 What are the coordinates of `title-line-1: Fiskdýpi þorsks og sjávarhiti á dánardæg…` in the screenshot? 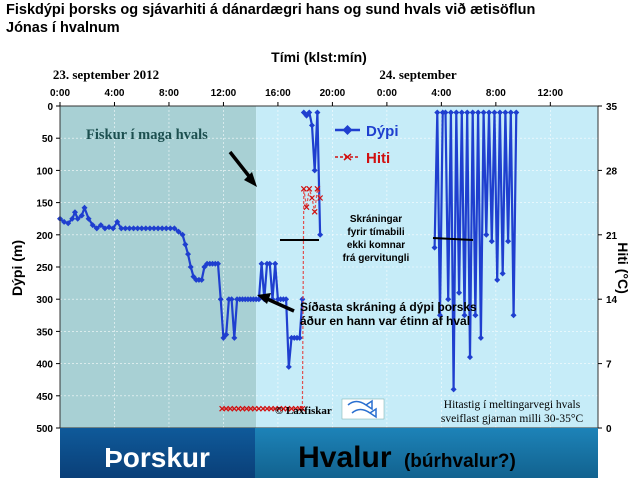 It's located at (271, 10).